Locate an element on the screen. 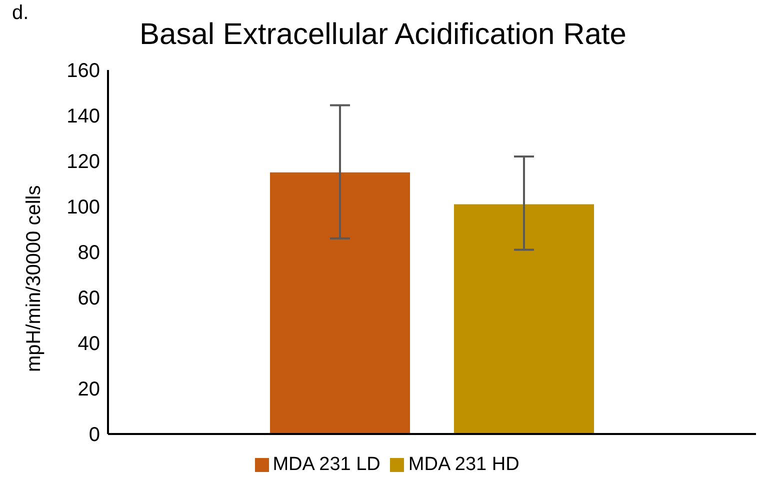  y-tick-label: 20 is located at coordinates (89, 389).